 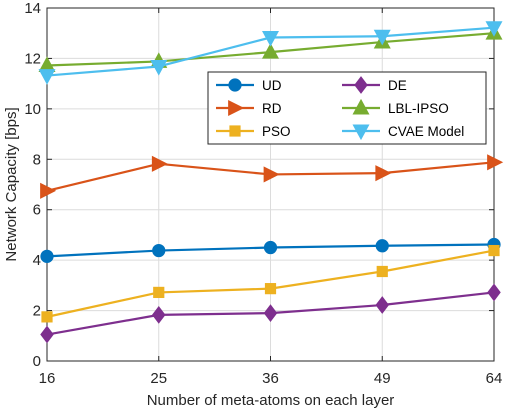 What do you see at coordinates (272, 108) in the screenshot?
I see `legend-label-rd: RD` at bounding box center [272, 108].